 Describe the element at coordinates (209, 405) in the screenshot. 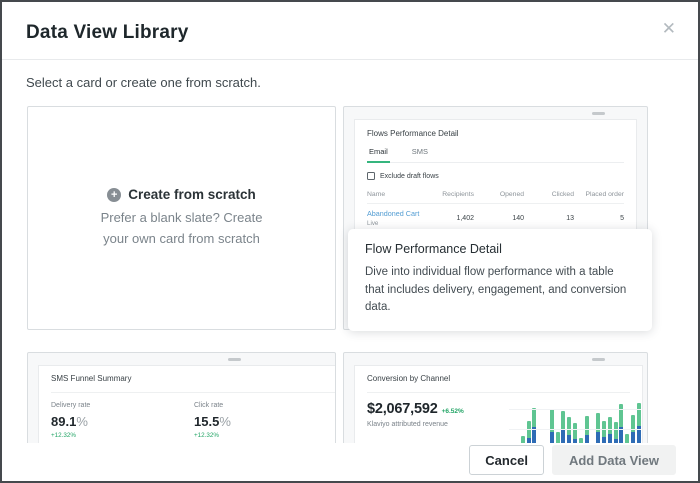

I see `metric-label: Click rate` at that location.